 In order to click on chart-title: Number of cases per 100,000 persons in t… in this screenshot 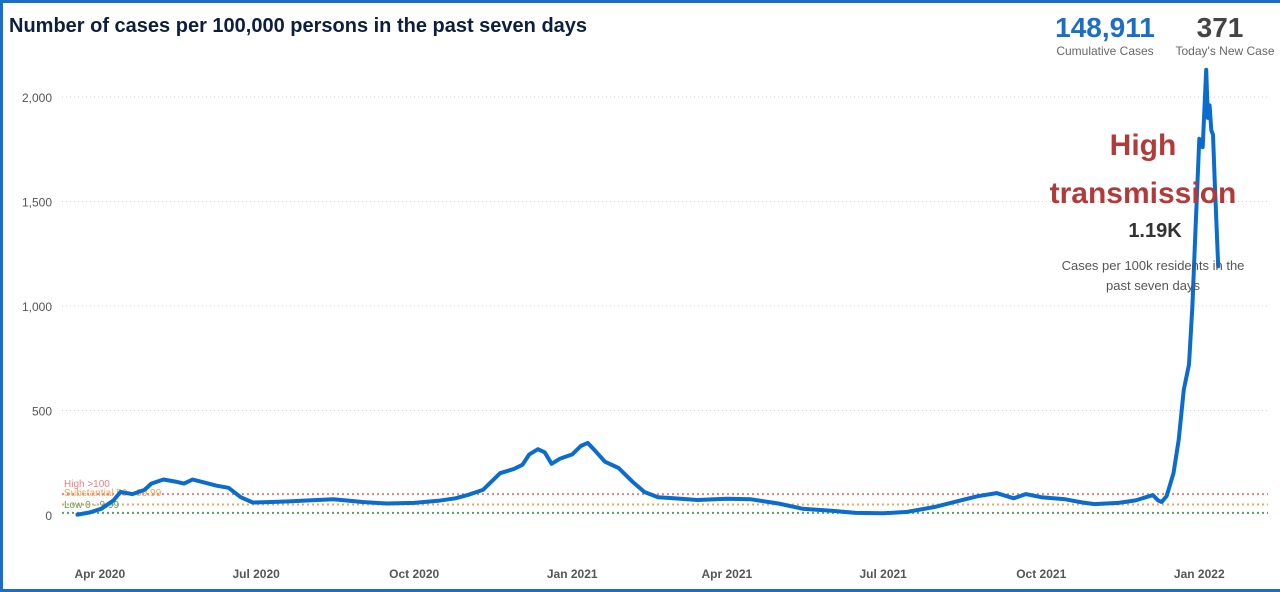, I will do `click(298, 26)`.